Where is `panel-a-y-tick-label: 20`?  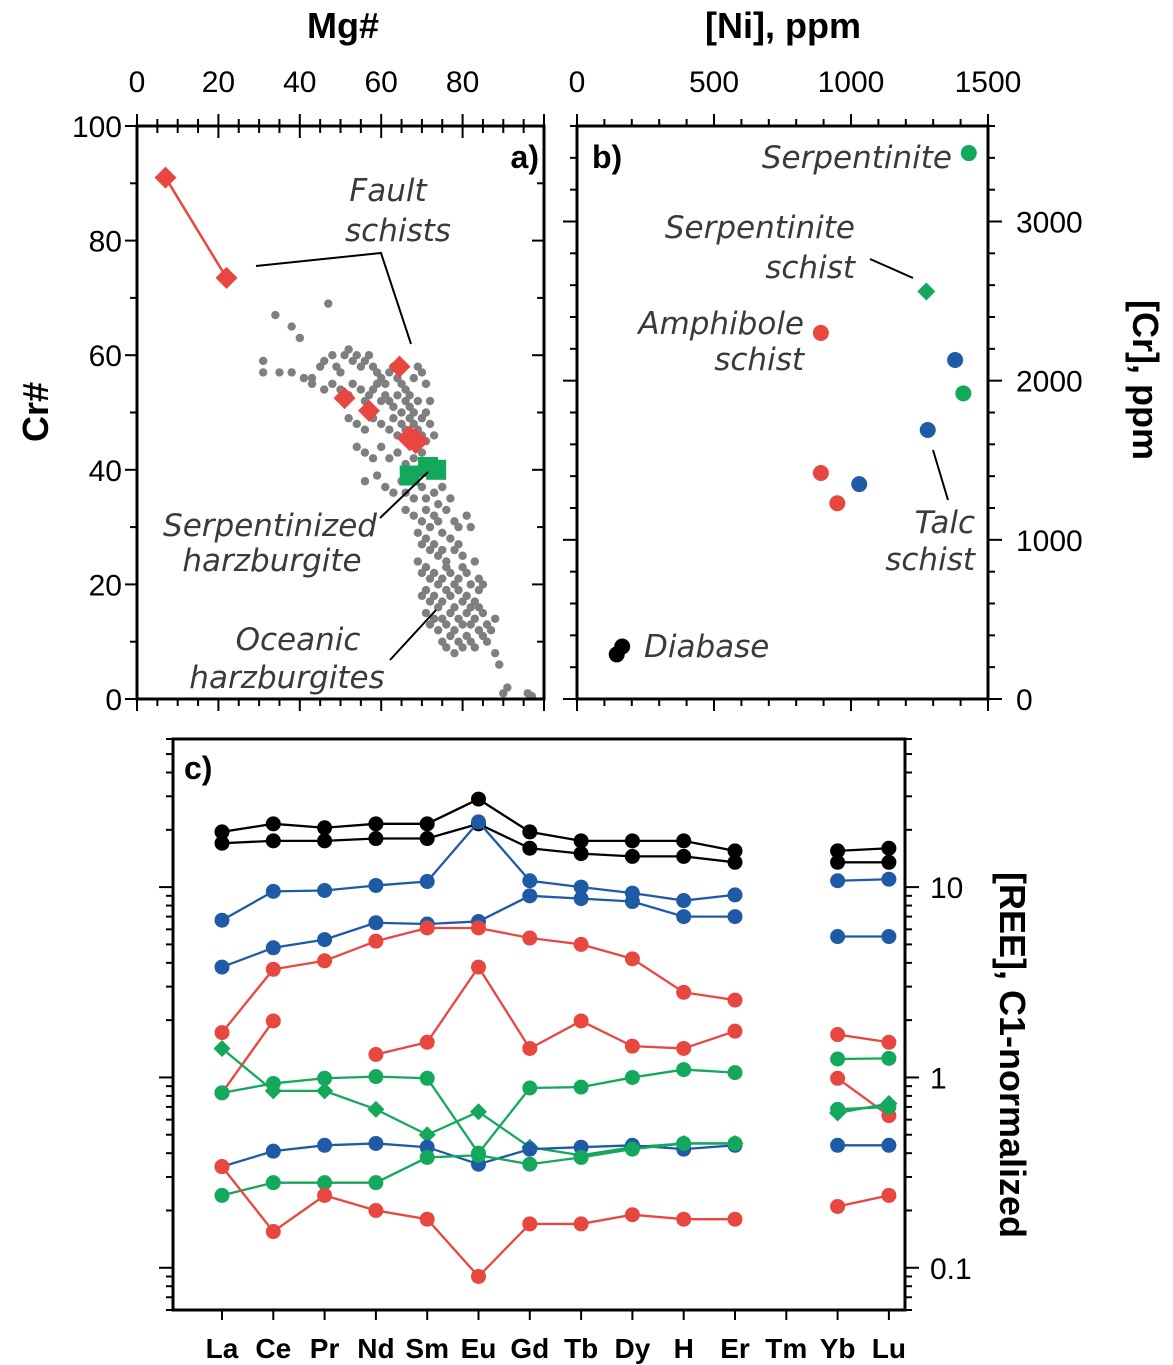 panel-a-y-tick-label: 20 is located at coordinates (105, 585).